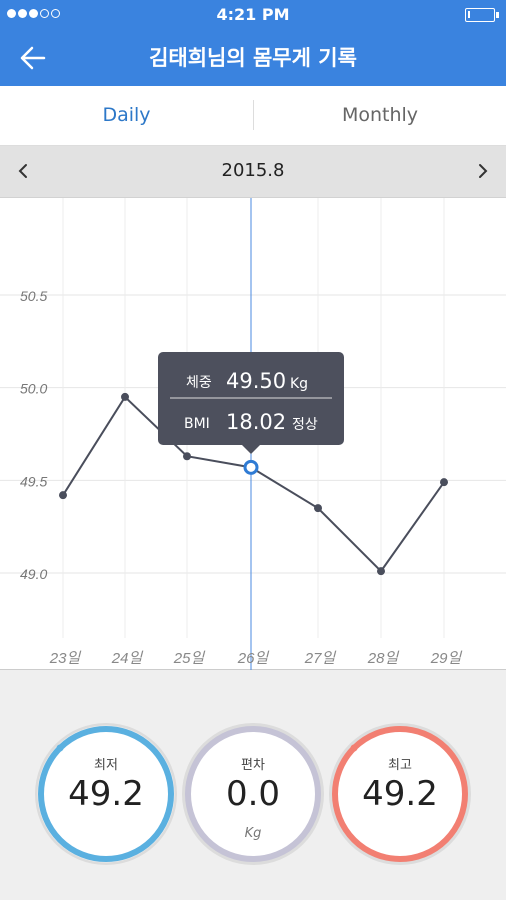 The width and height of the screenshot is (506, 900). I want to click on x-tick-label: 26일, so click(253, 658).